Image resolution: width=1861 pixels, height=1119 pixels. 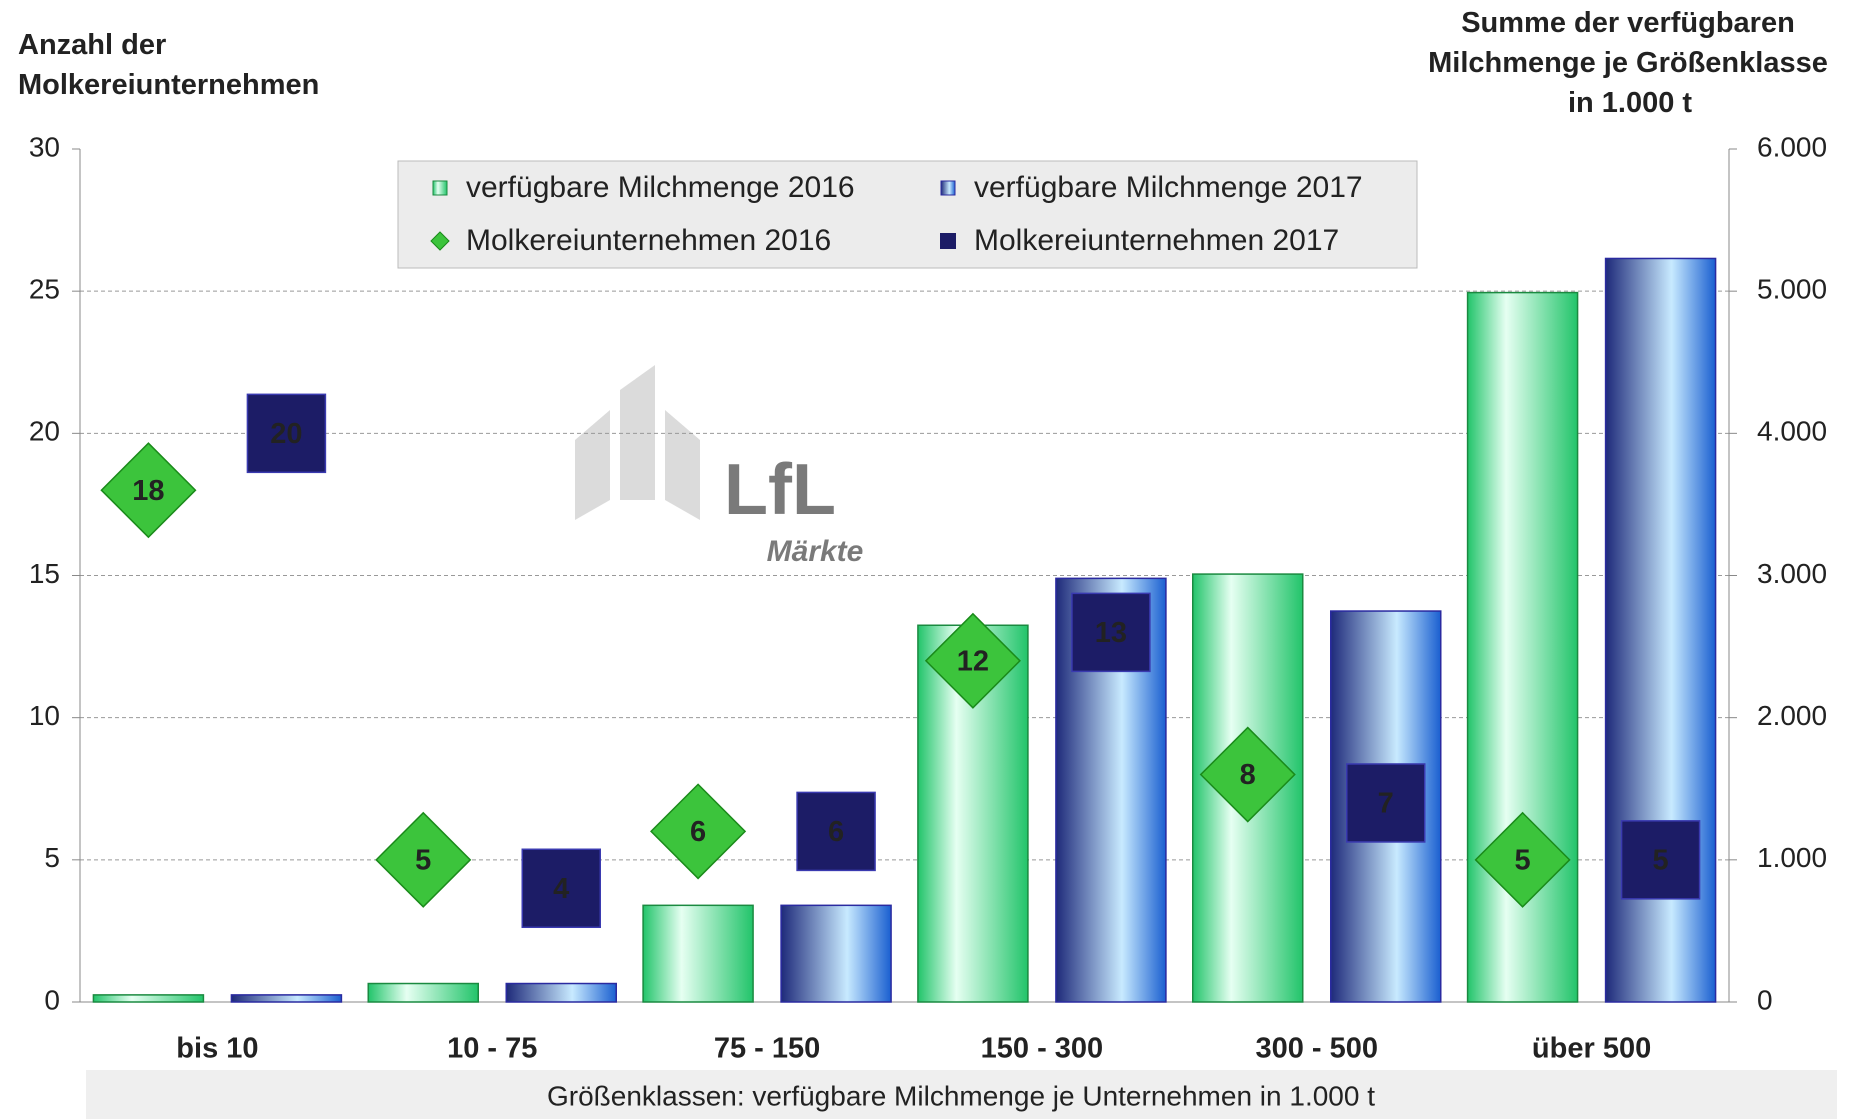 I want to click on y-title: Anzahl der Molkereiunternehmen, so click(x=168, y=65).